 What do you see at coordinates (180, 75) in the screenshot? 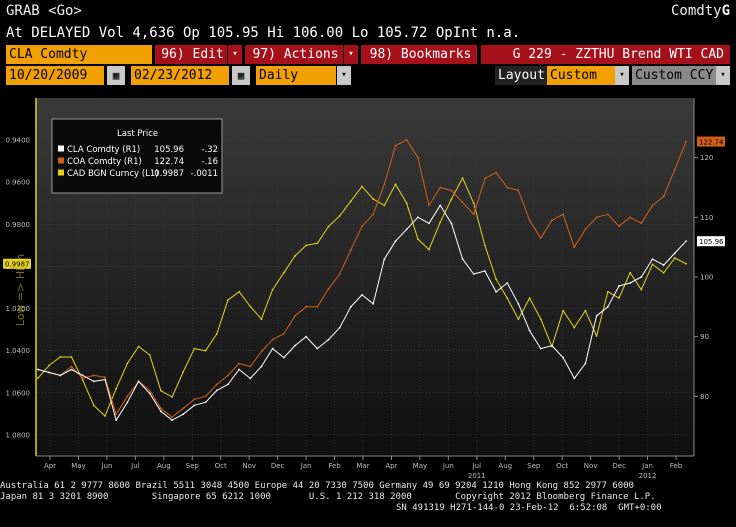
I see `end-date-field: 02/23/2012` at bounding box center [180, 75].